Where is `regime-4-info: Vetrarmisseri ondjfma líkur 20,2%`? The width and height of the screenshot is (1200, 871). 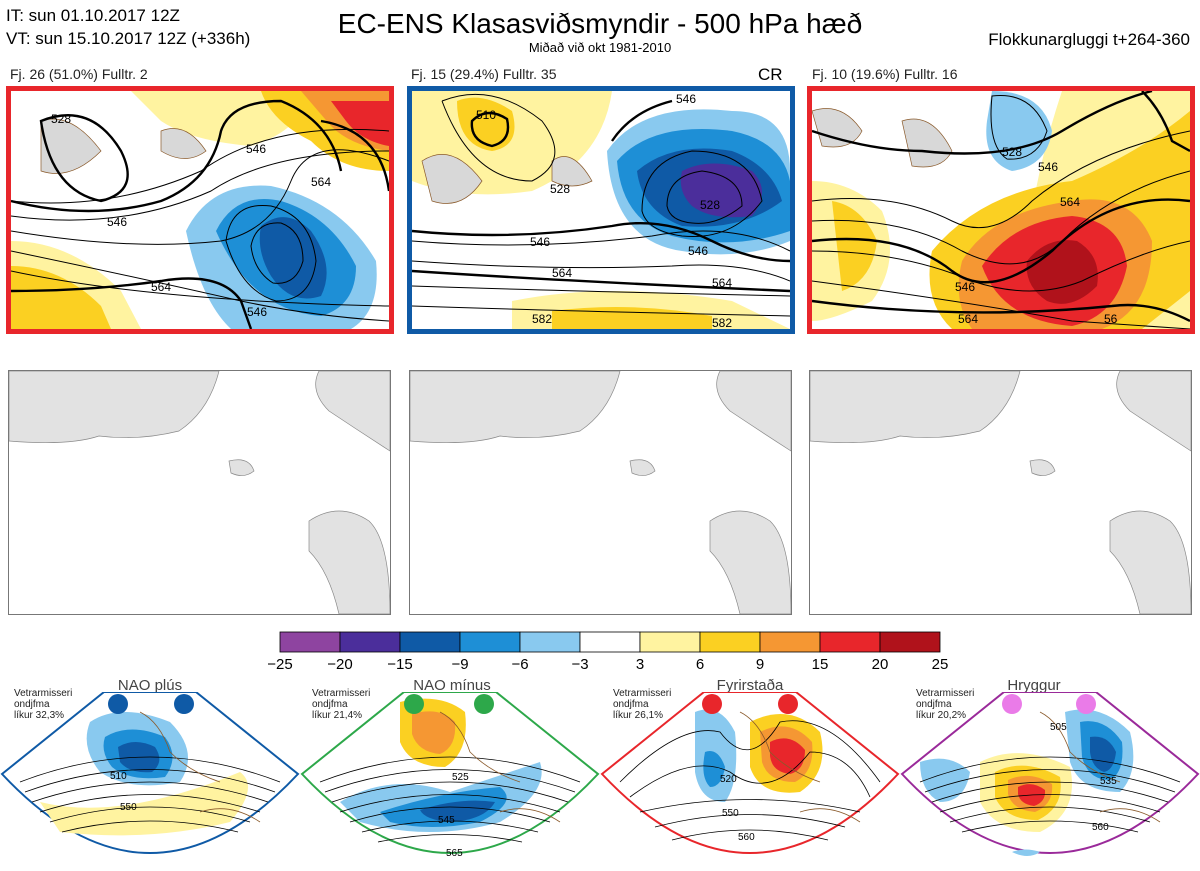 regime-4-info: Vetrarmisseri ondjfma líkur 20,2% is located at coordinates (945, 704).